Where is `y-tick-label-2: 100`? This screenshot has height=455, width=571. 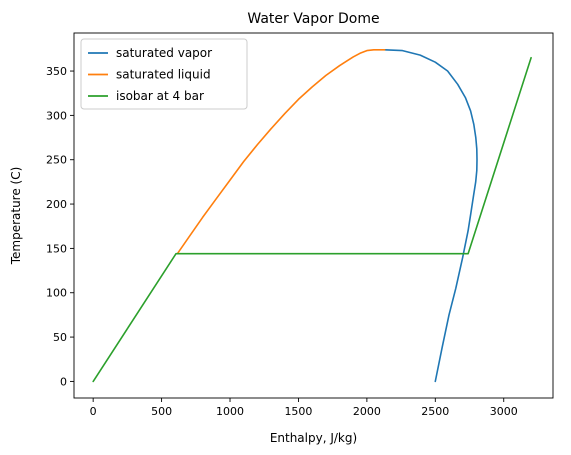 y-tick-label-2: 100 is located at coordinates (56, 293).